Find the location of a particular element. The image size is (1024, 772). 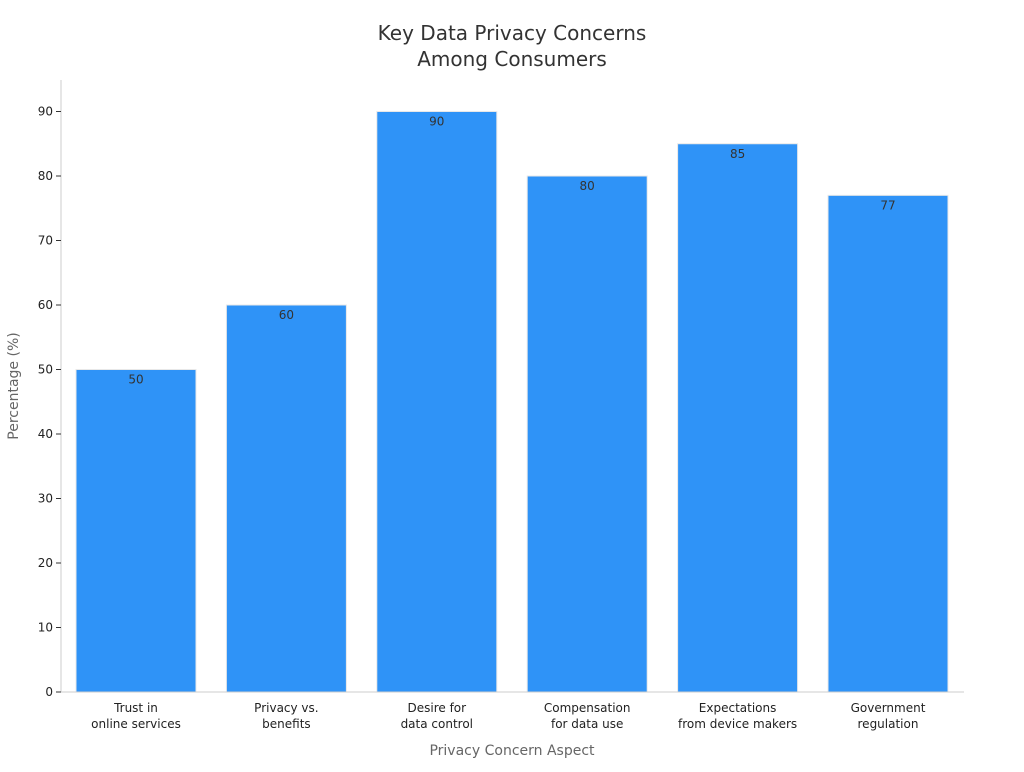

data-label-3: 80 is located at coordinates (587, 186).